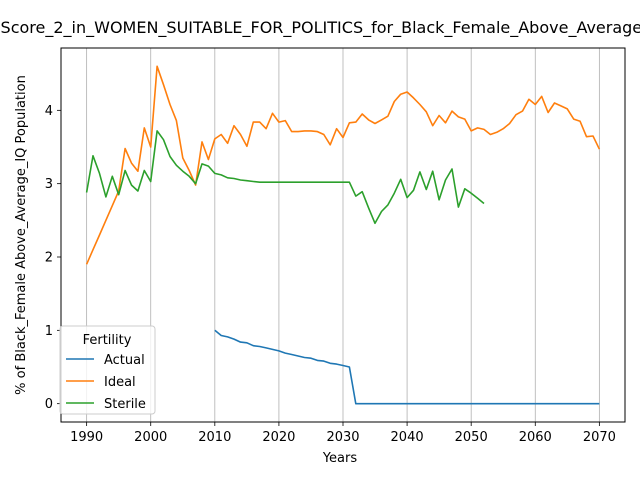 The height and width of the screenshot is (480, 640). I want to click on legend-entries: Actual Ideal Sterile, so click(106, 382).